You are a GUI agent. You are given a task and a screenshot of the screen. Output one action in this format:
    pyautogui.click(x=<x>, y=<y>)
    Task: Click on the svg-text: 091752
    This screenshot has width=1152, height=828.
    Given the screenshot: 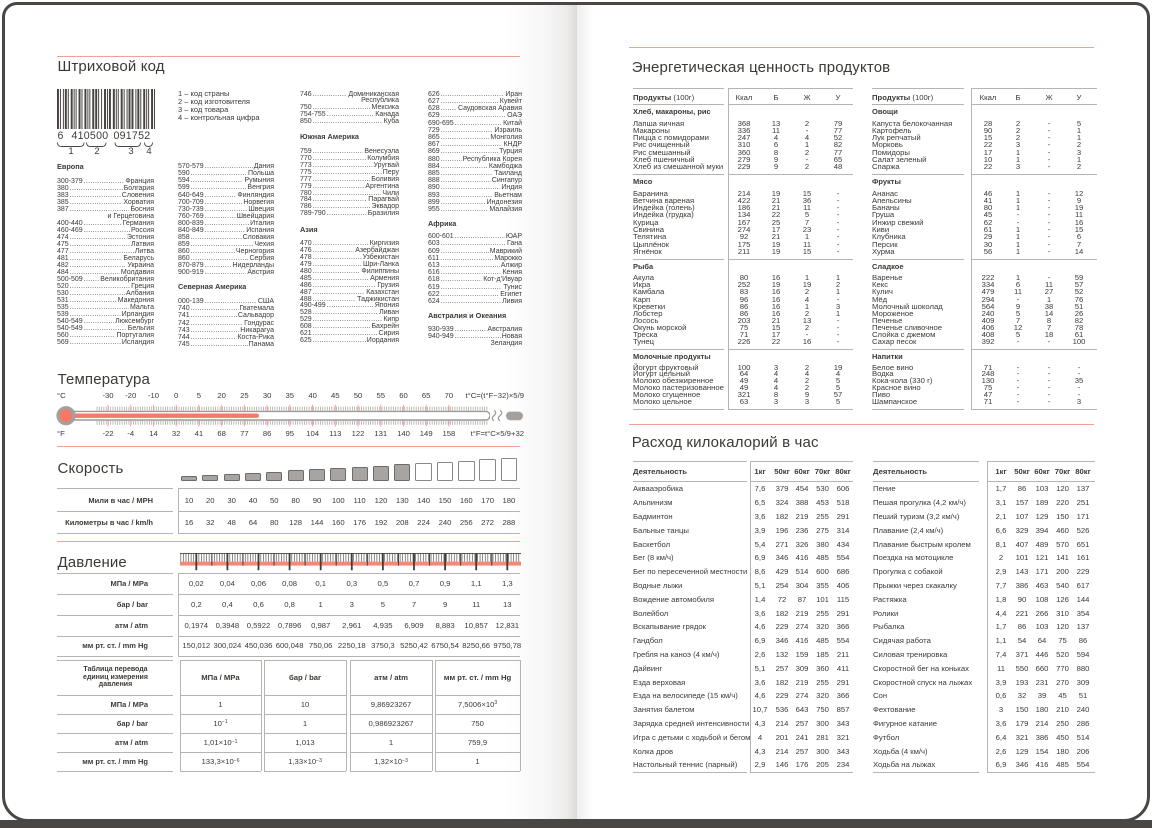 What is the action you would take?
    pyautogui.click(x=132, y=136)
    